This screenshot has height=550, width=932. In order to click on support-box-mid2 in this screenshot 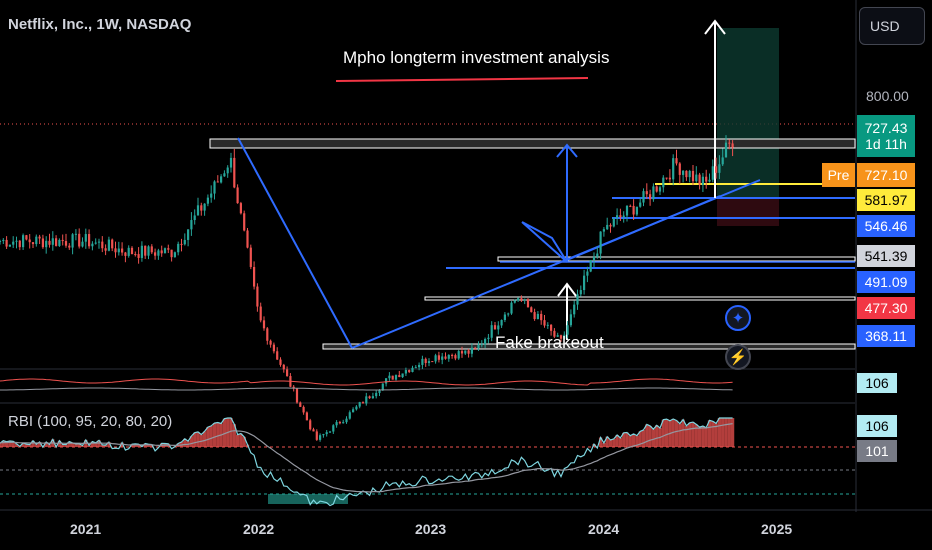, I will do `click(676, 259)`.